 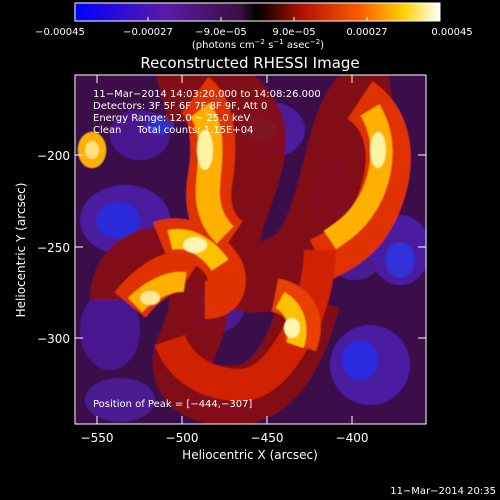 I want to click on unit-mid: s, so click(x=269, y=45).